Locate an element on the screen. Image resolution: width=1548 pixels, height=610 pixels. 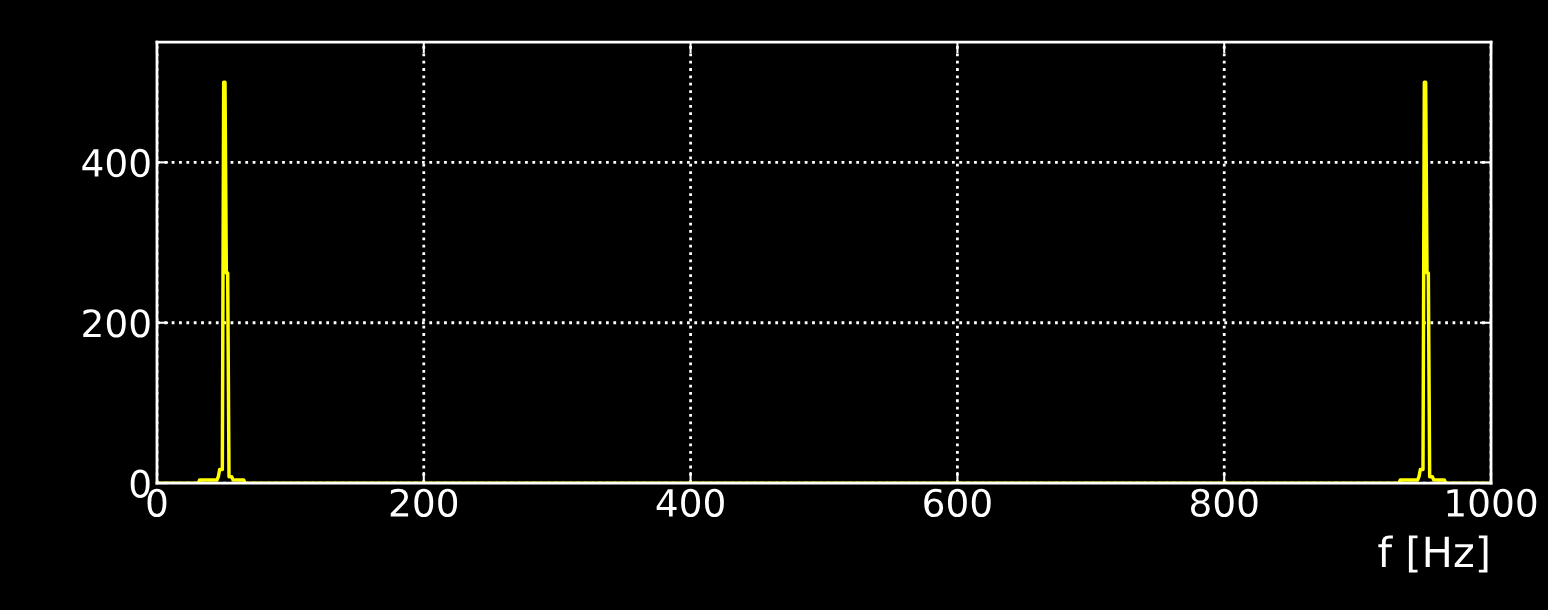
x-axis-title: f [Hz] is located at coordinates (1433, 554).